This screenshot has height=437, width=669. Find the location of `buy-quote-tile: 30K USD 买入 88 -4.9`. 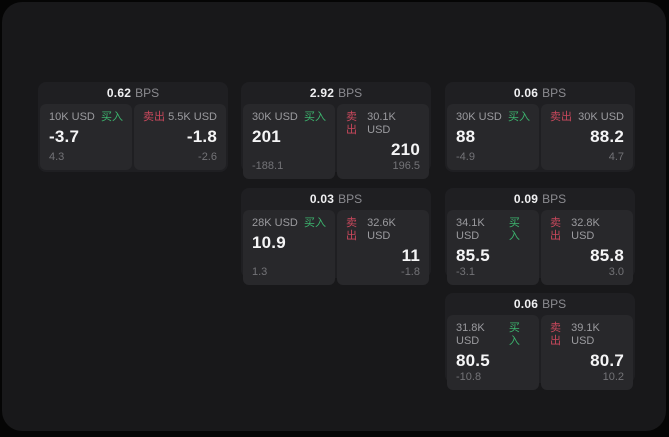

buy-quote-tile: 30K USD 买入 88 -4.9 is located at coordinates (493, 137).